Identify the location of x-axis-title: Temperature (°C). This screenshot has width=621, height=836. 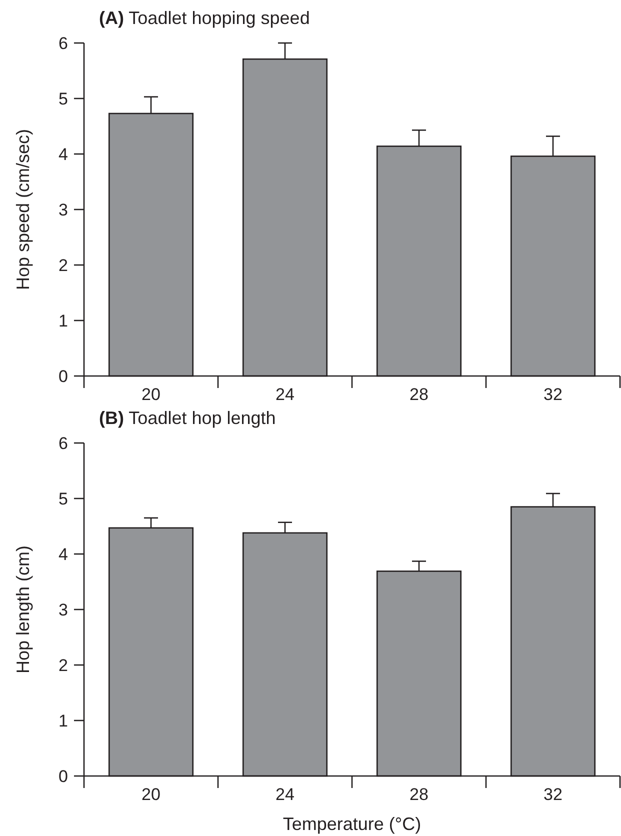
(352, 824).